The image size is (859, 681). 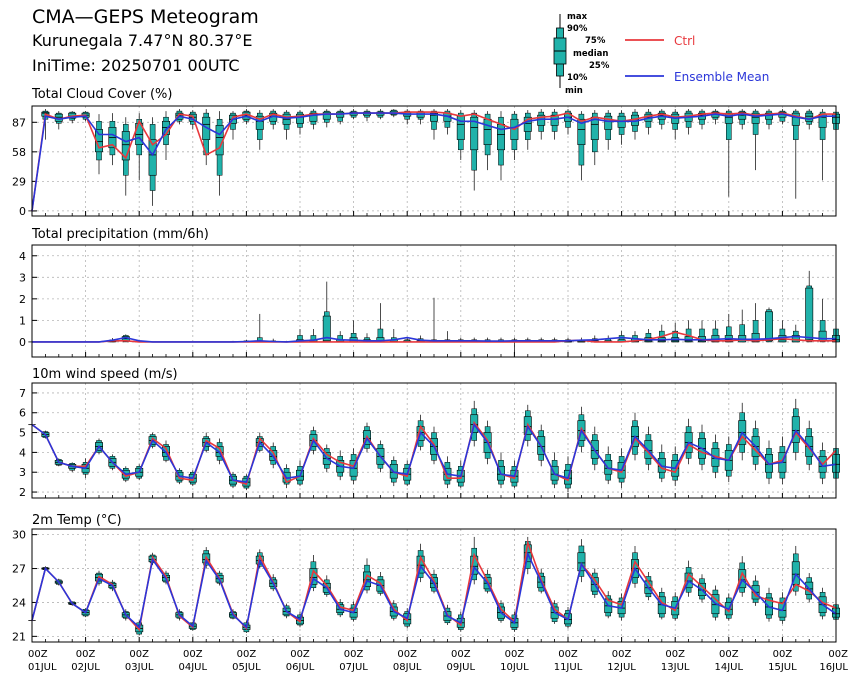 I want to click on x-tick-label-date: 13JUL, so click(x=675, y=667).